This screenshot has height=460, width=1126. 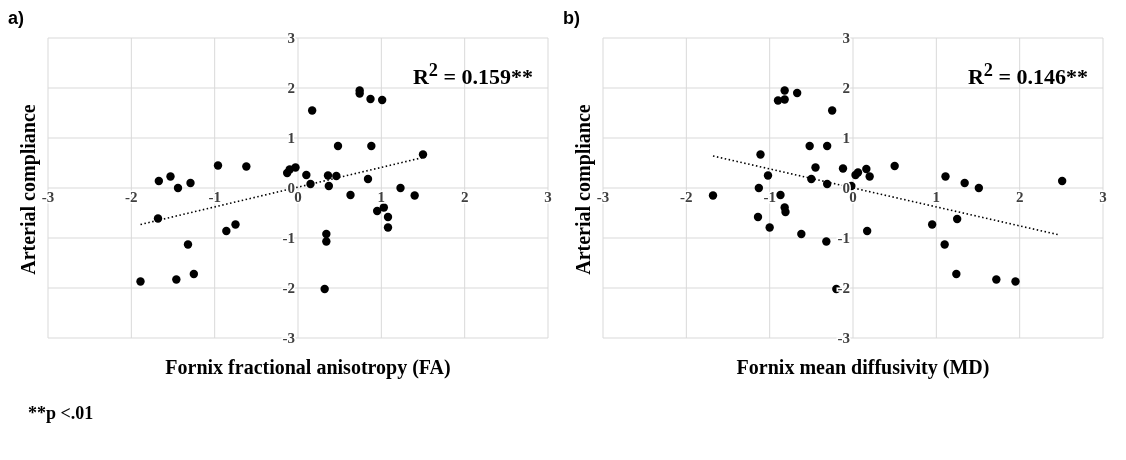 I want to click on x-axis-title: Fornix mean diffusivity (MD), so click(x=863, y=367).